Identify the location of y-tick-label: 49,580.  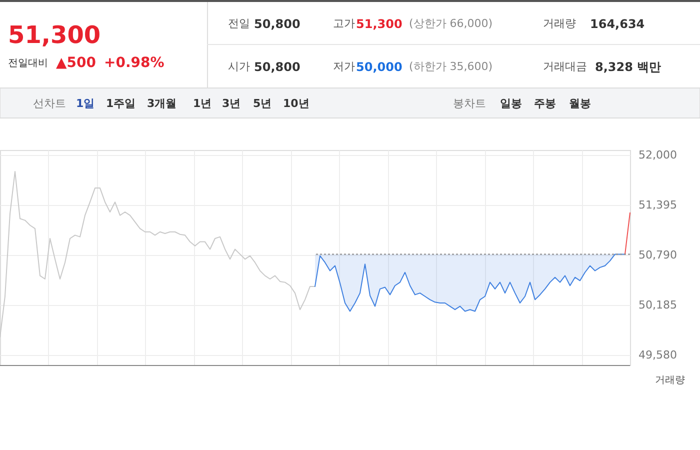
(657, 355).